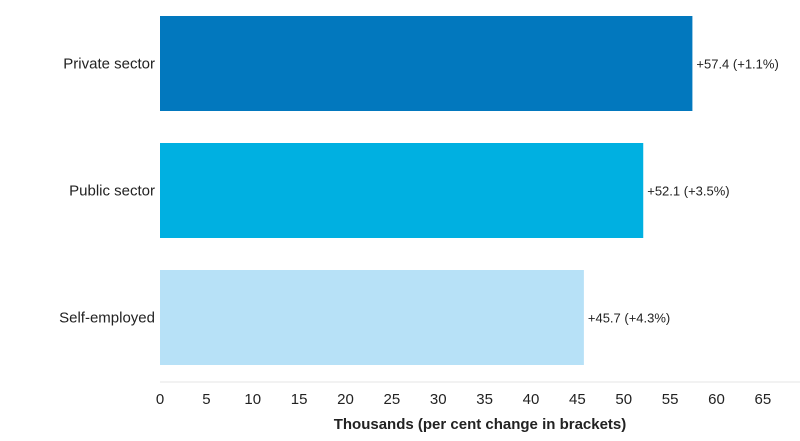 The height and width of the screenshot is (441, 800). What do you see at coordinates (484, 399) in the screenshot?
I see `x-tick-label: 35` at bounding box center [484, 399].